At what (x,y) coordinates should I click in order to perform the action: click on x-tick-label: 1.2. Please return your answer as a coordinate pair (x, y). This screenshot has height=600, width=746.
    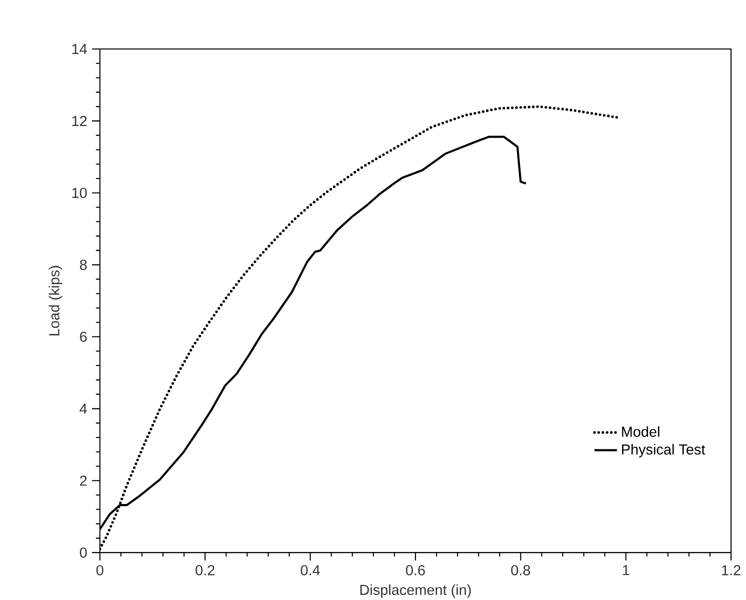
    Looking at the image, I should click on (731, 569).